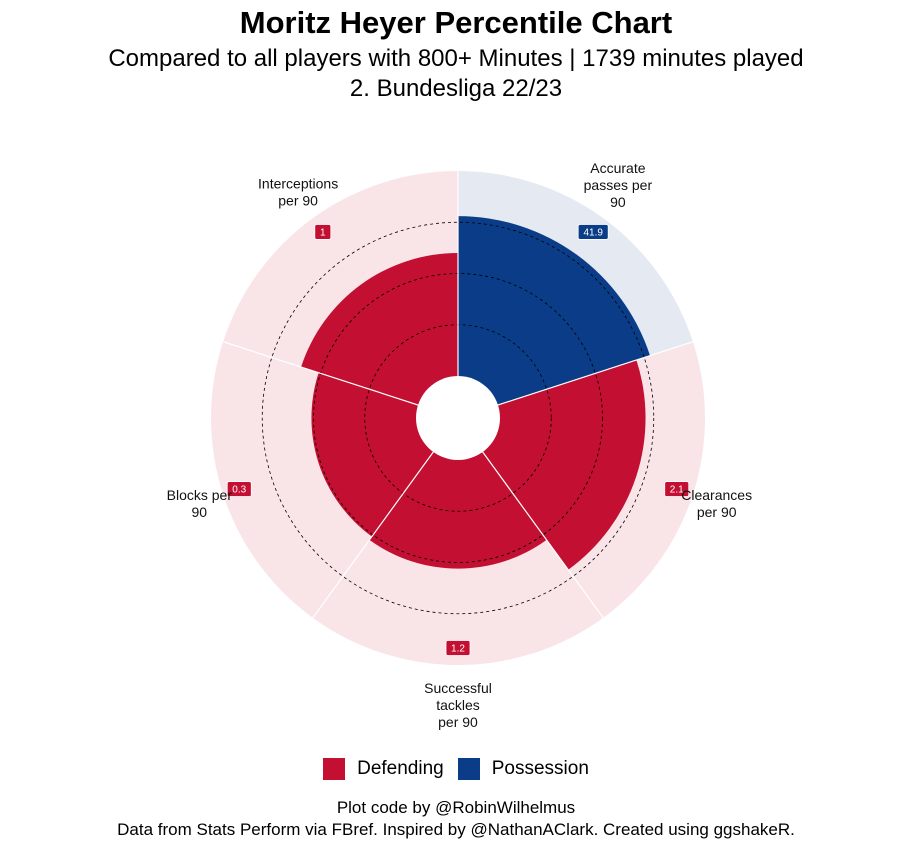 This screenshot has width=912, height=848. I want to click on value-label-interceptions-per-90: 1, so click(323, 232).